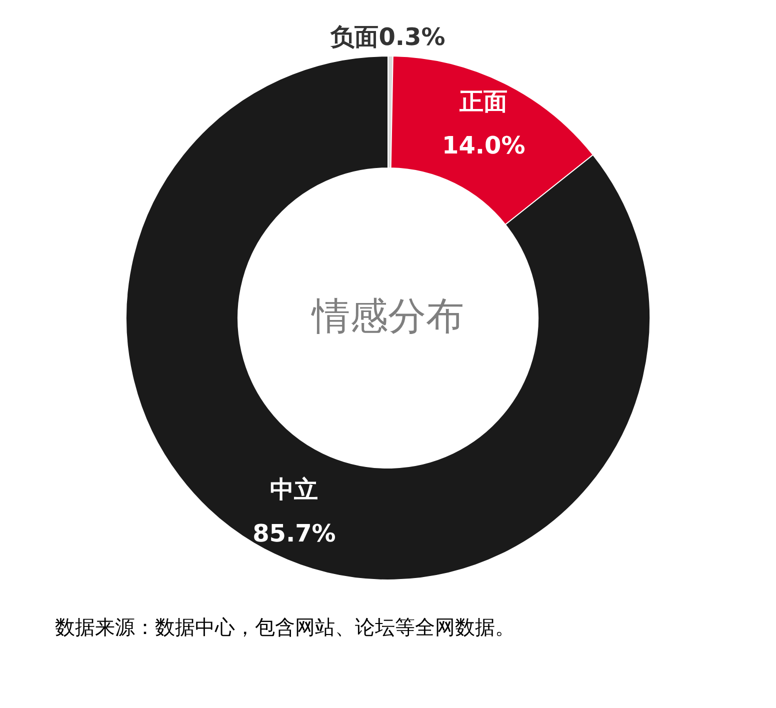  Describe the element at coordinates (294, 534) in the screenshot. I see `data-label: 85.7%` at that location.